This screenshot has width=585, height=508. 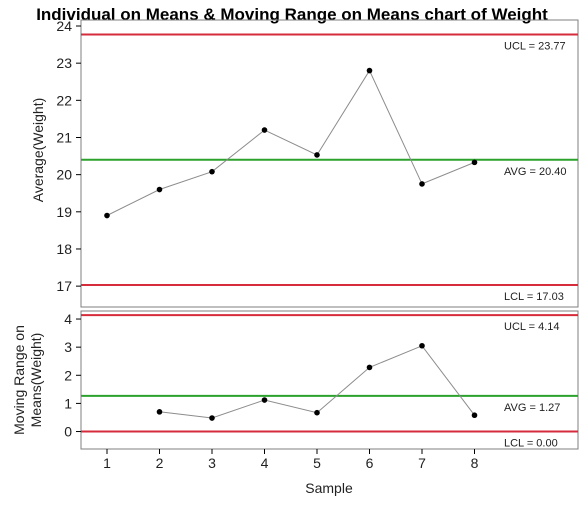 What do you see at coordinates (68, 403) in the screenshot?
I see `y-tick-label: 1` at bounding box center [68, 403].